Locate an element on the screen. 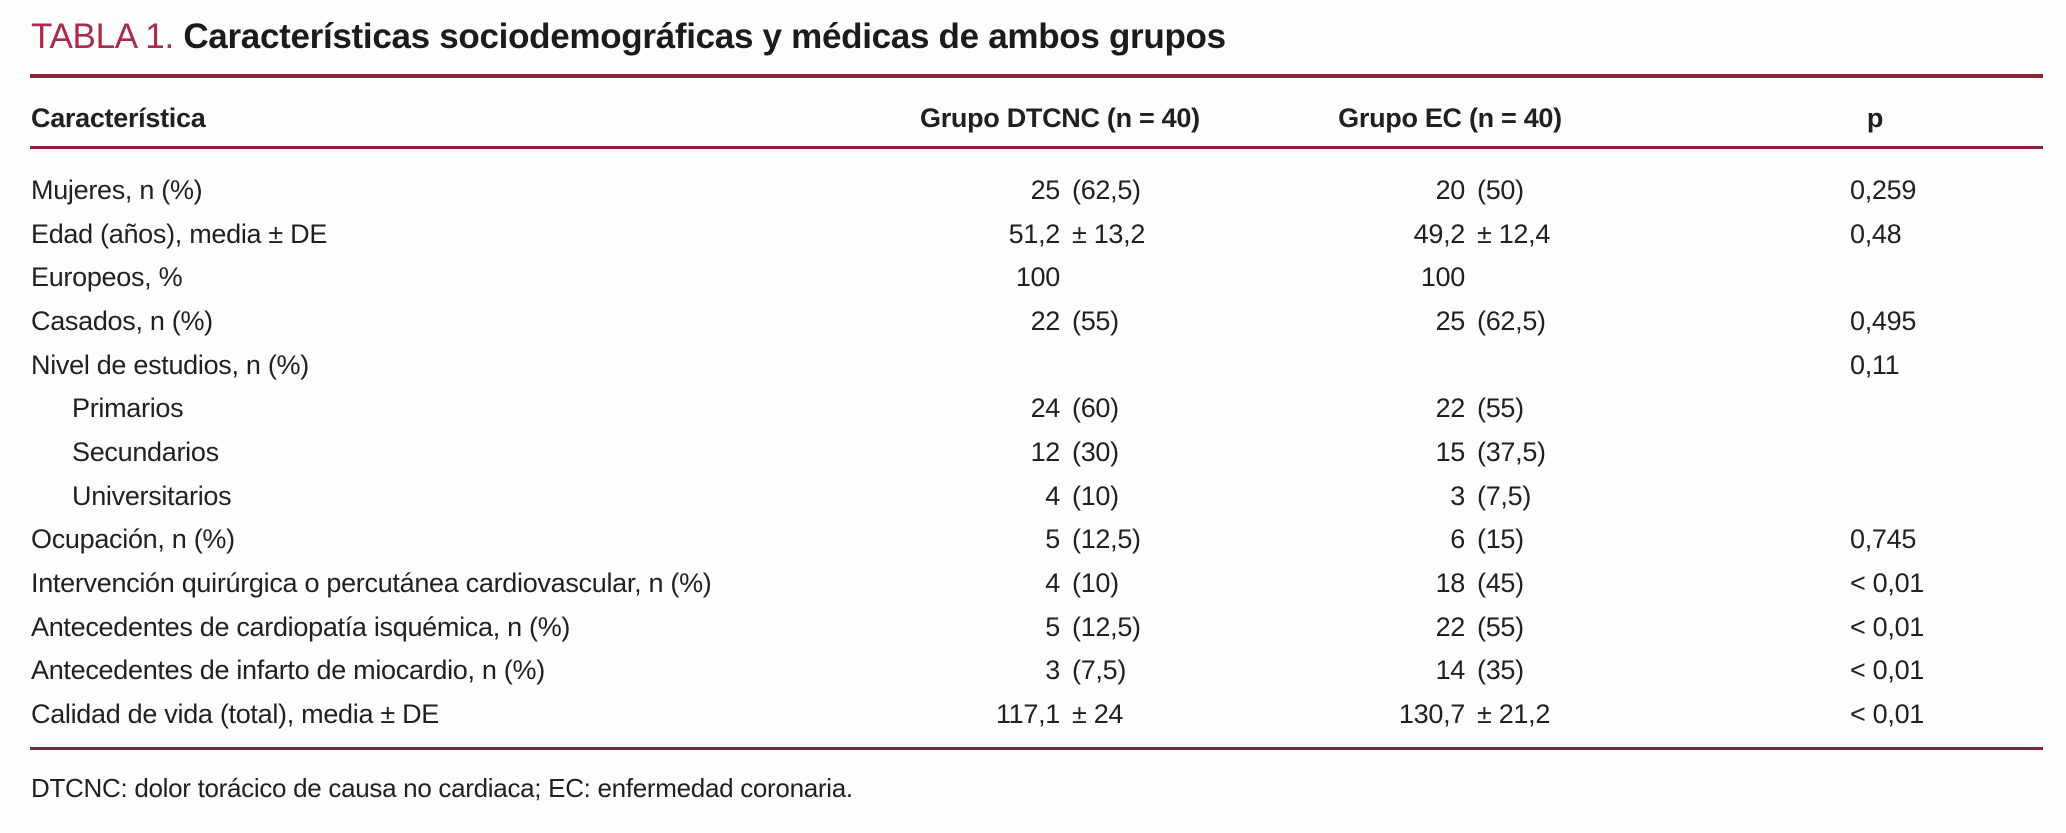 The width and height of the screenshot is (2066, 833). header-rule is located at coordinates (1036, 147).